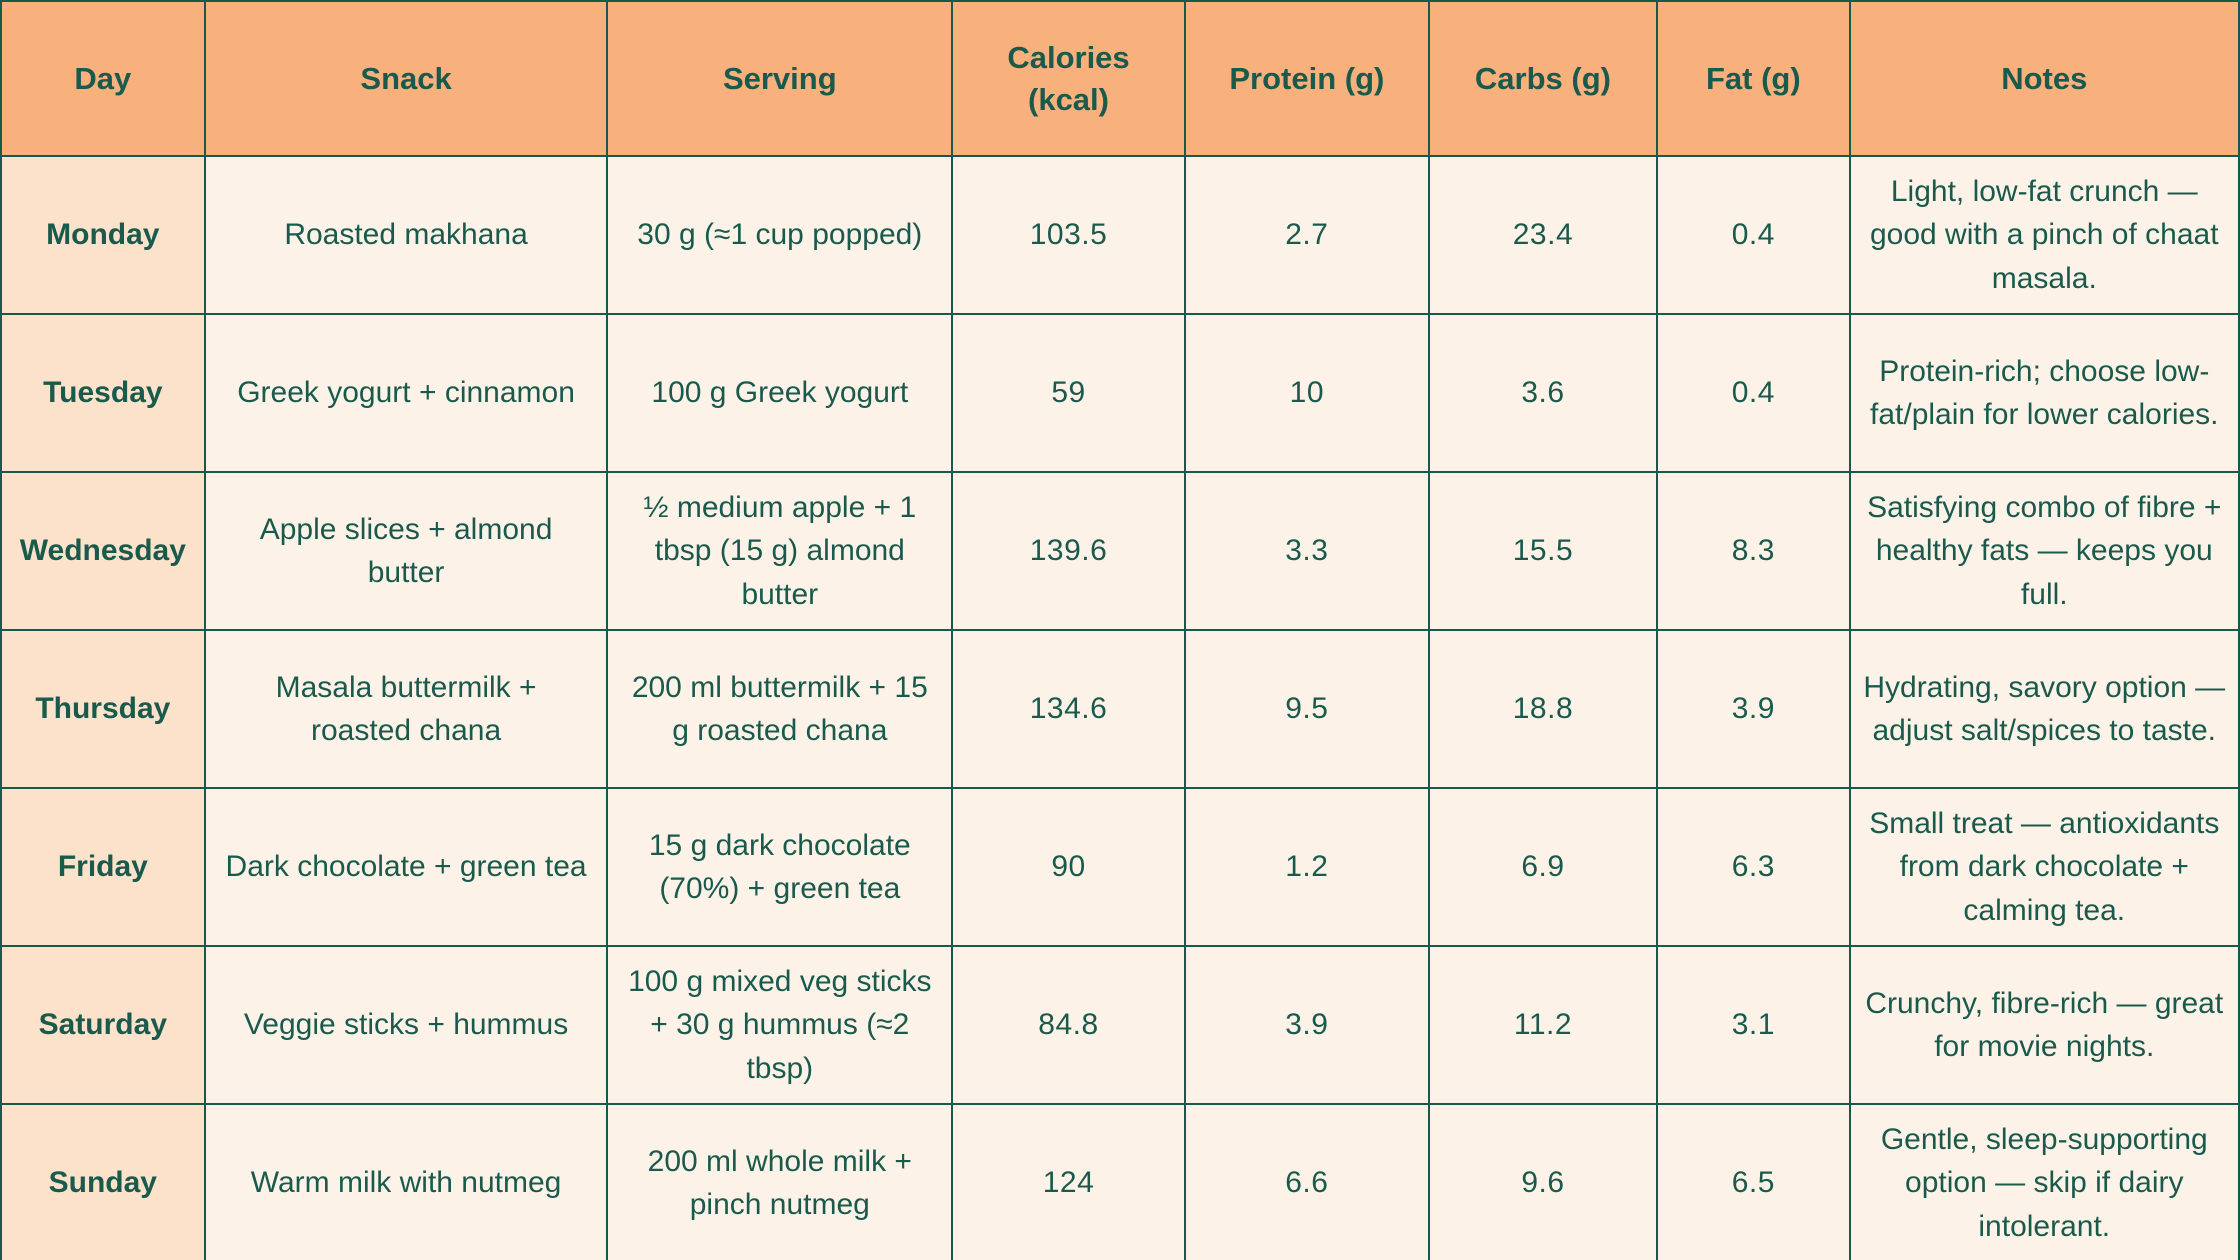  I want to click on day-cell: Saturday, so click(103, 1025).